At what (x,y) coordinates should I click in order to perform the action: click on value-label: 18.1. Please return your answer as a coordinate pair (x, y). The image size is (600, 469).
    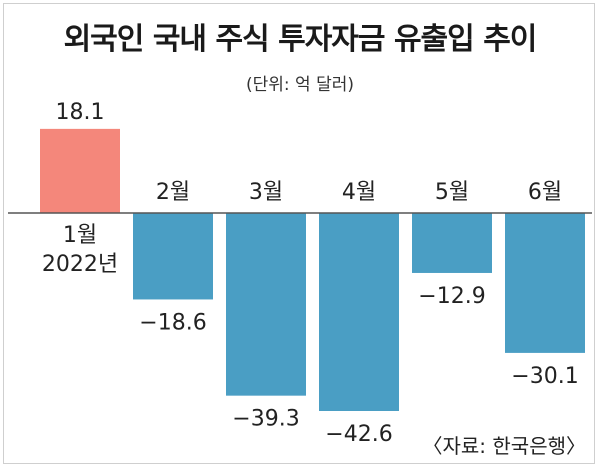
    Looking at the image, I should click on (80, 112).